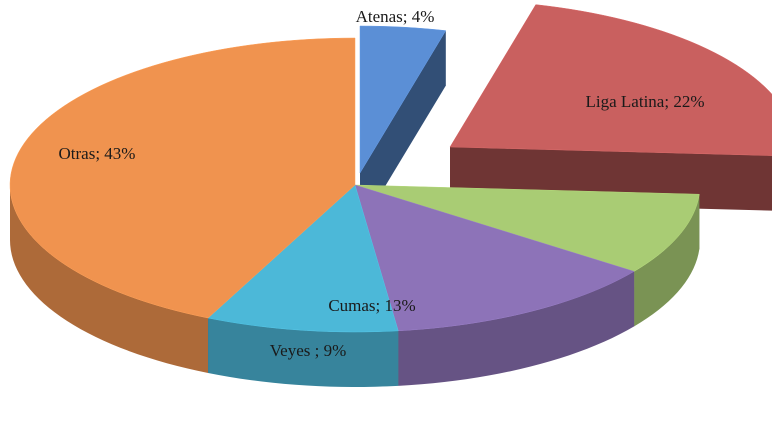 This screenshot has width=772, height=446. Describe the element at coordinates (645, 101) in the screenshot. I see `data-label: Liga Latina; 22%` at that location.